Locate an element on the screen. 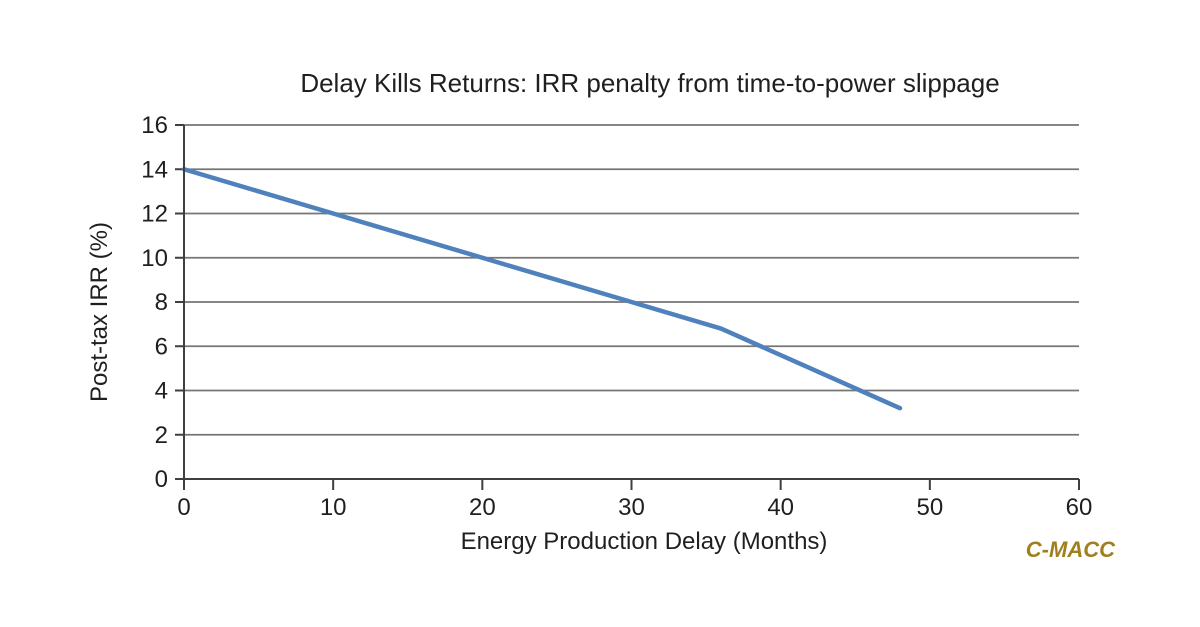 This screenshot has height=627, width=1200. y-tick-label: 12 is located at coordinates (154, 214).